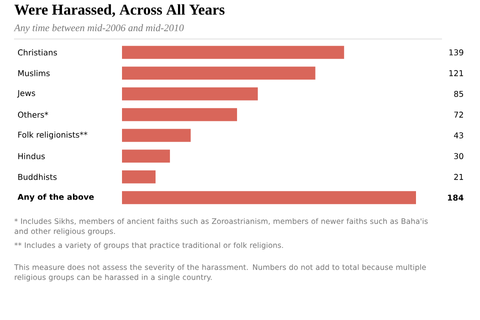 Image resolution: width=480 pixels, height=320 pixels. Describe the element at coordinates (56, 198) in the screenshot. I see `y-tick-label: Any of the above` at that location.